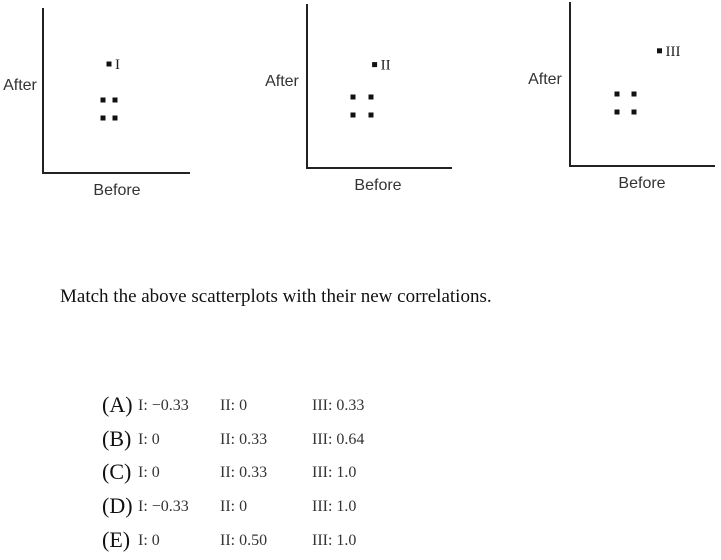 The width and height of the screenshot is (721, 560). Describe the element at coordinates (117, 438) in the screenshot. I see `choice-letter: (B)` at that location.